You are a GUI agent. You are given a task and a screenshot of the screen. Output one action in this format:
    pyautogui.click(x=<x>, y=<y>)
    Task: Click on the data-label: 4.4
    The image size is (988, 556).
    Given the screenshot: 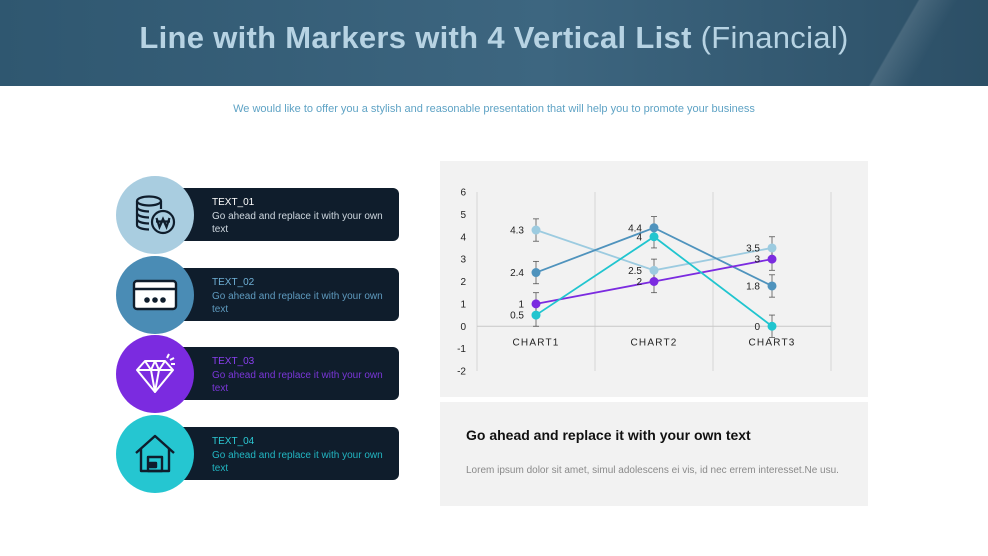 What is the action you would take?
    pyautogui.click(x=635, y=228)
    